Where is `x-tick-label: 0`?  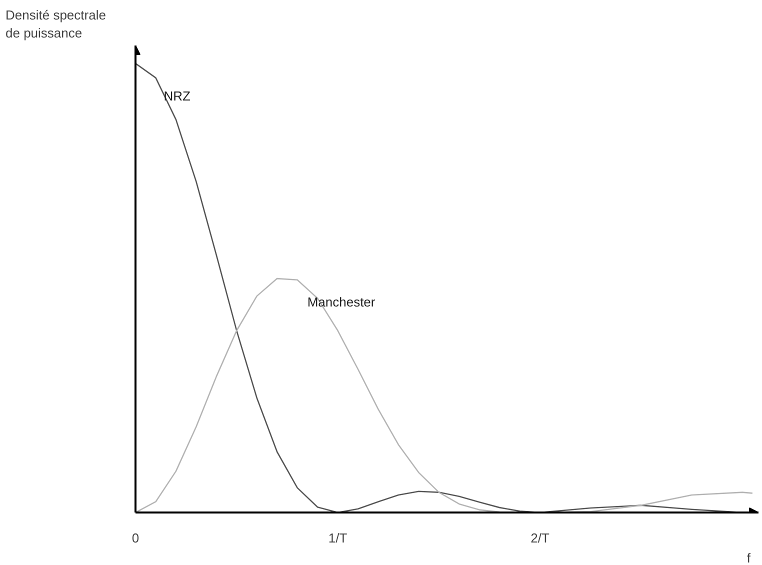
x-tick-label: 0 is located at coordinates (136, 538).